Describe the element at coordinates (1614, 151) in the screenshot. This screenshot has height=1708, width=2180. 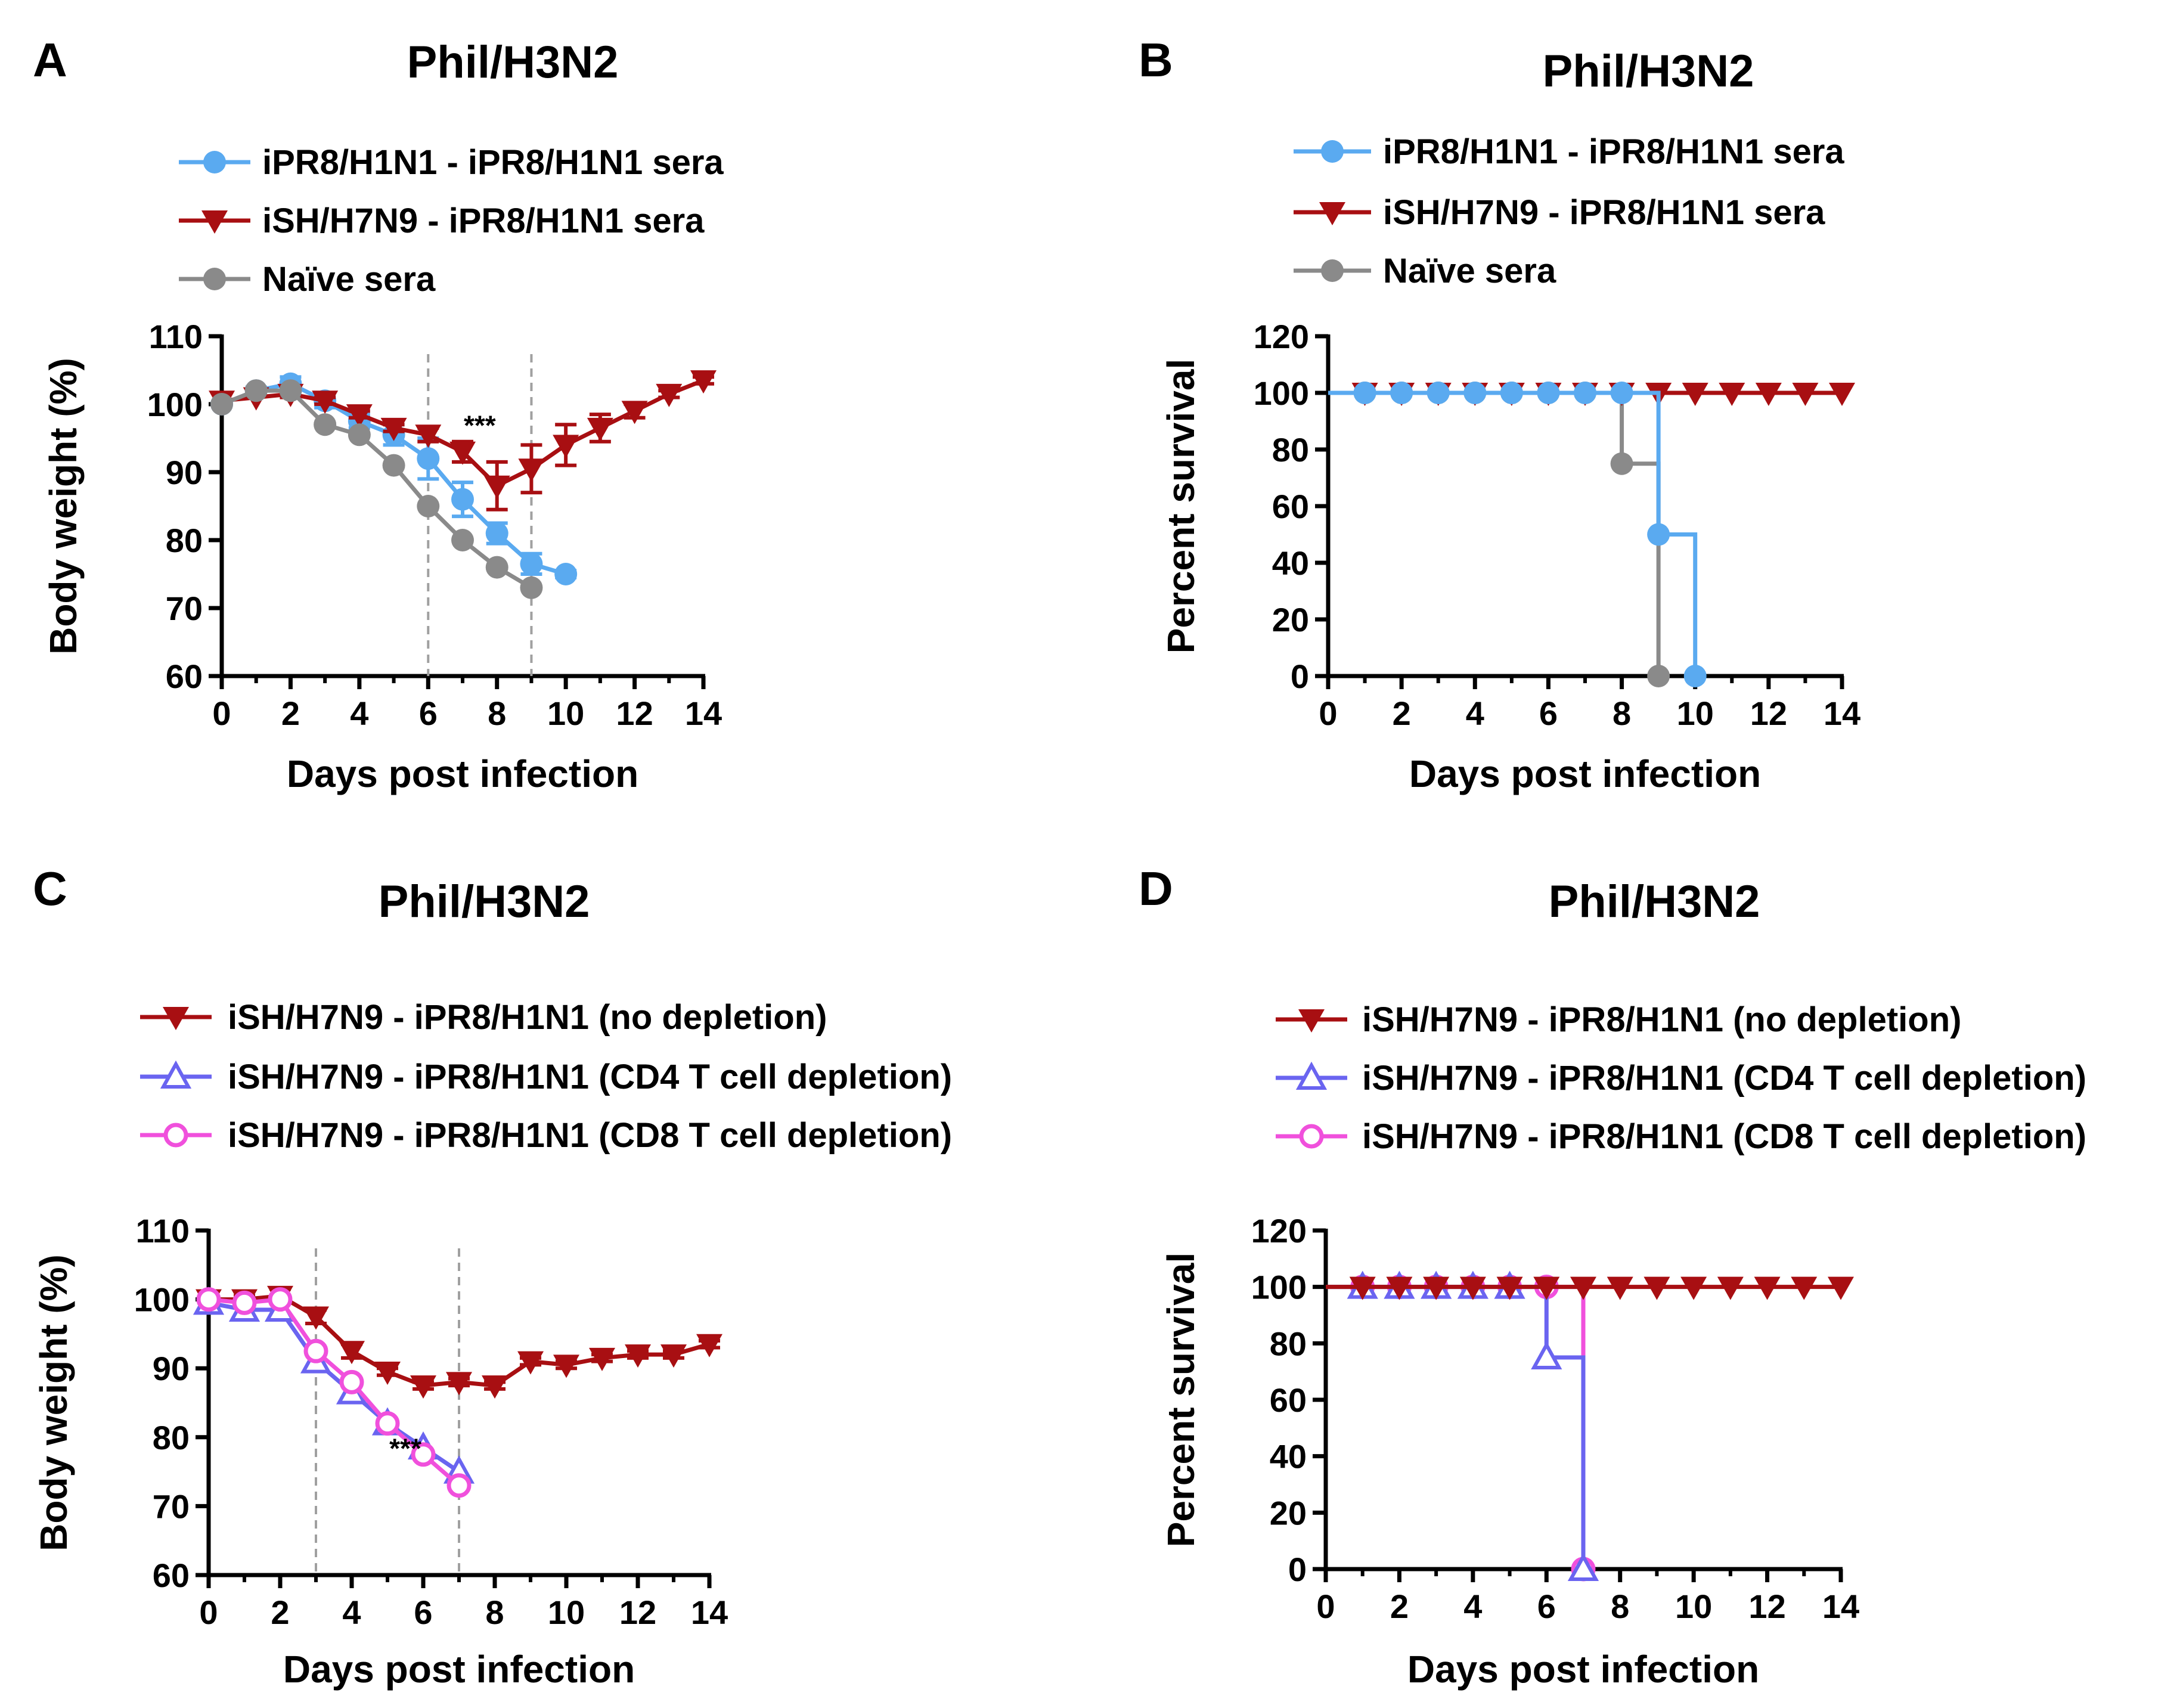
I see `legend-entry: iPR8/H1N1 - iPR8/H1N1 sera` at that location.